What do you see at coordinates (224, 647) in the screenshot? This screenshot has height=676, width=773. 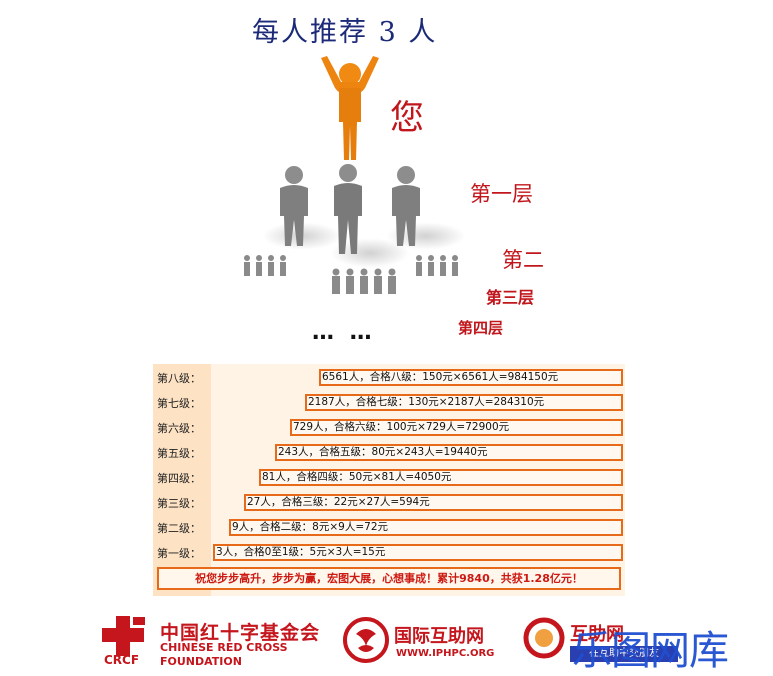 I see `crcf-name-en-line1: CHINESE RED CROSS` at bounding box center [224, 647].